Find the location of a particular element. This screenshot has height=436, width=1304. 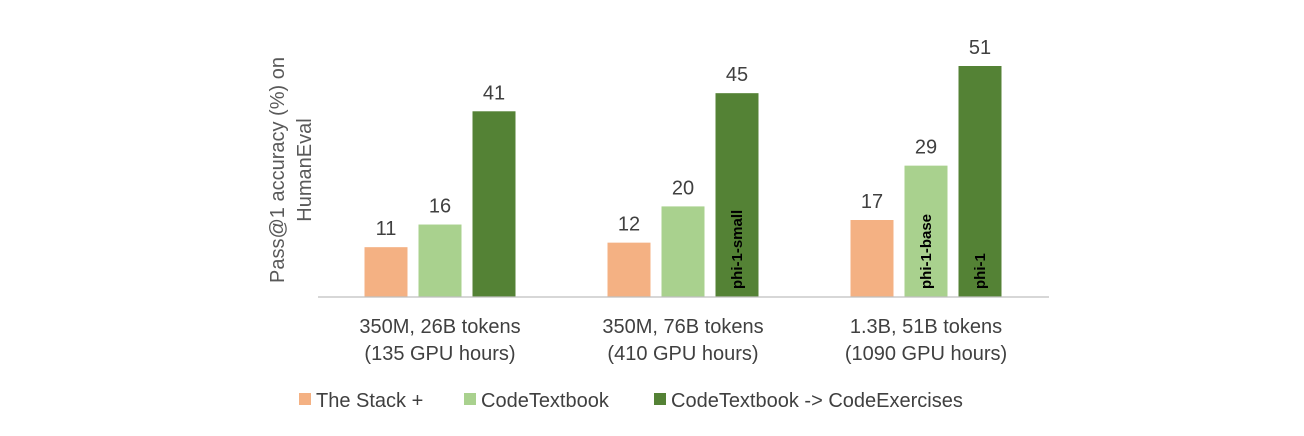

x-tick-label: (135 GPU hours) is located at coordinates (439, 354).